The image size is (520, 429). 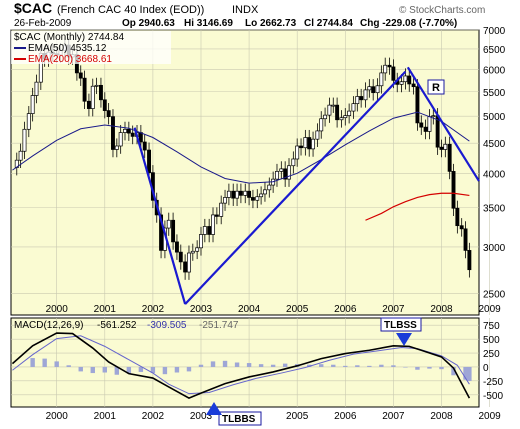 I want to click on price-x-tick-label: 2006, so click(x=345, y=309).